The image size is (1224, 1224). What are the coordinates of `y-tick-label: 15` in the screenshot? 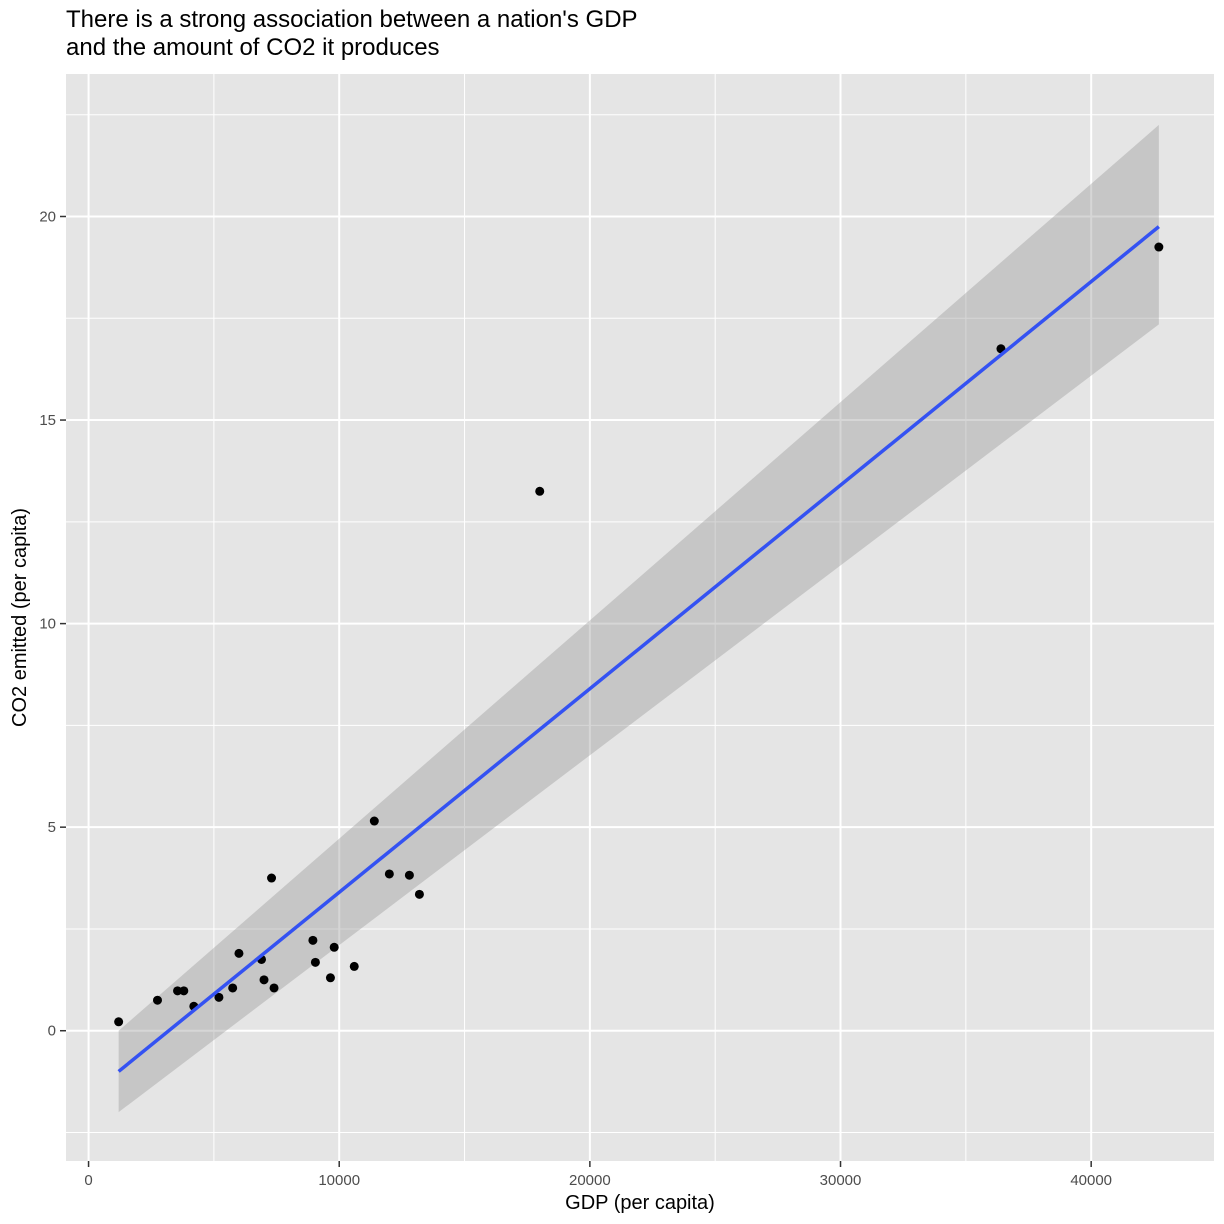 It's located at (47, 420).